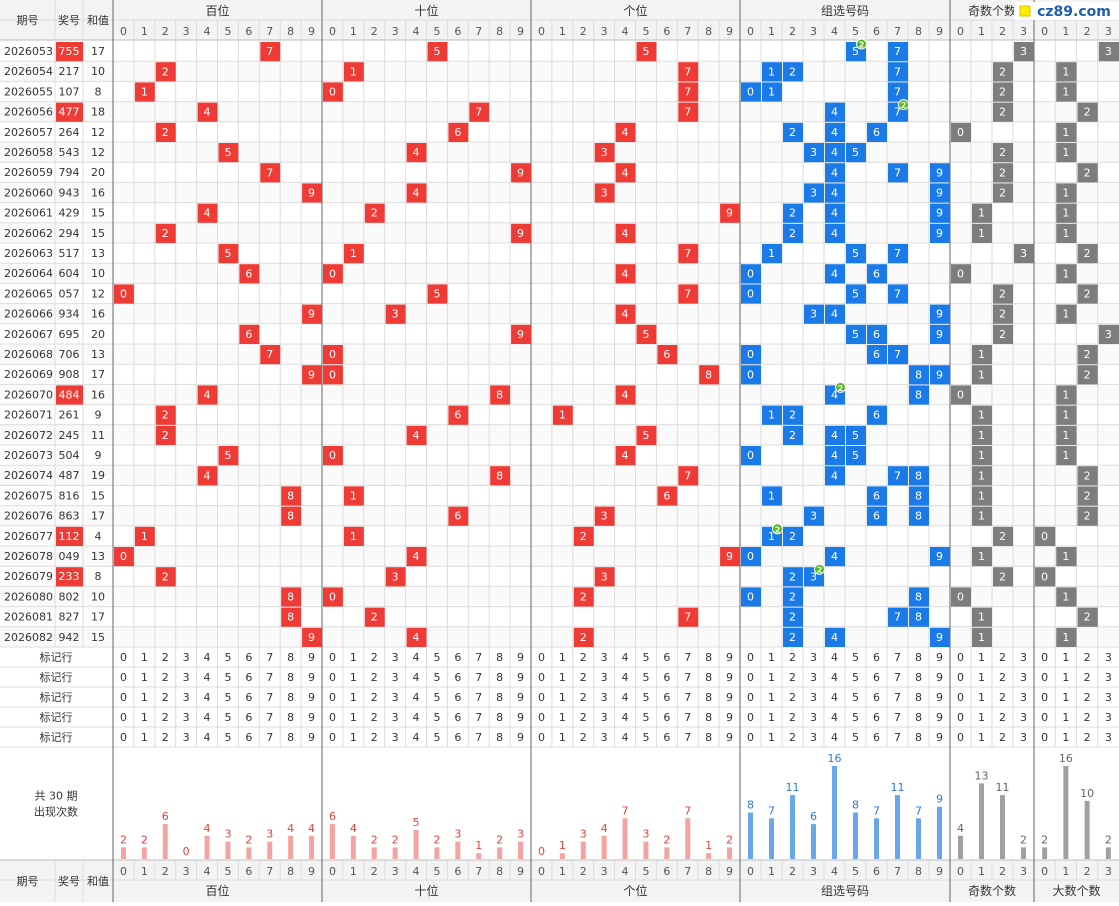  What do you see at coordinates (98, 253) in the screenshot?
I see `sum-cell: 13` at bounding box center [98, 253].